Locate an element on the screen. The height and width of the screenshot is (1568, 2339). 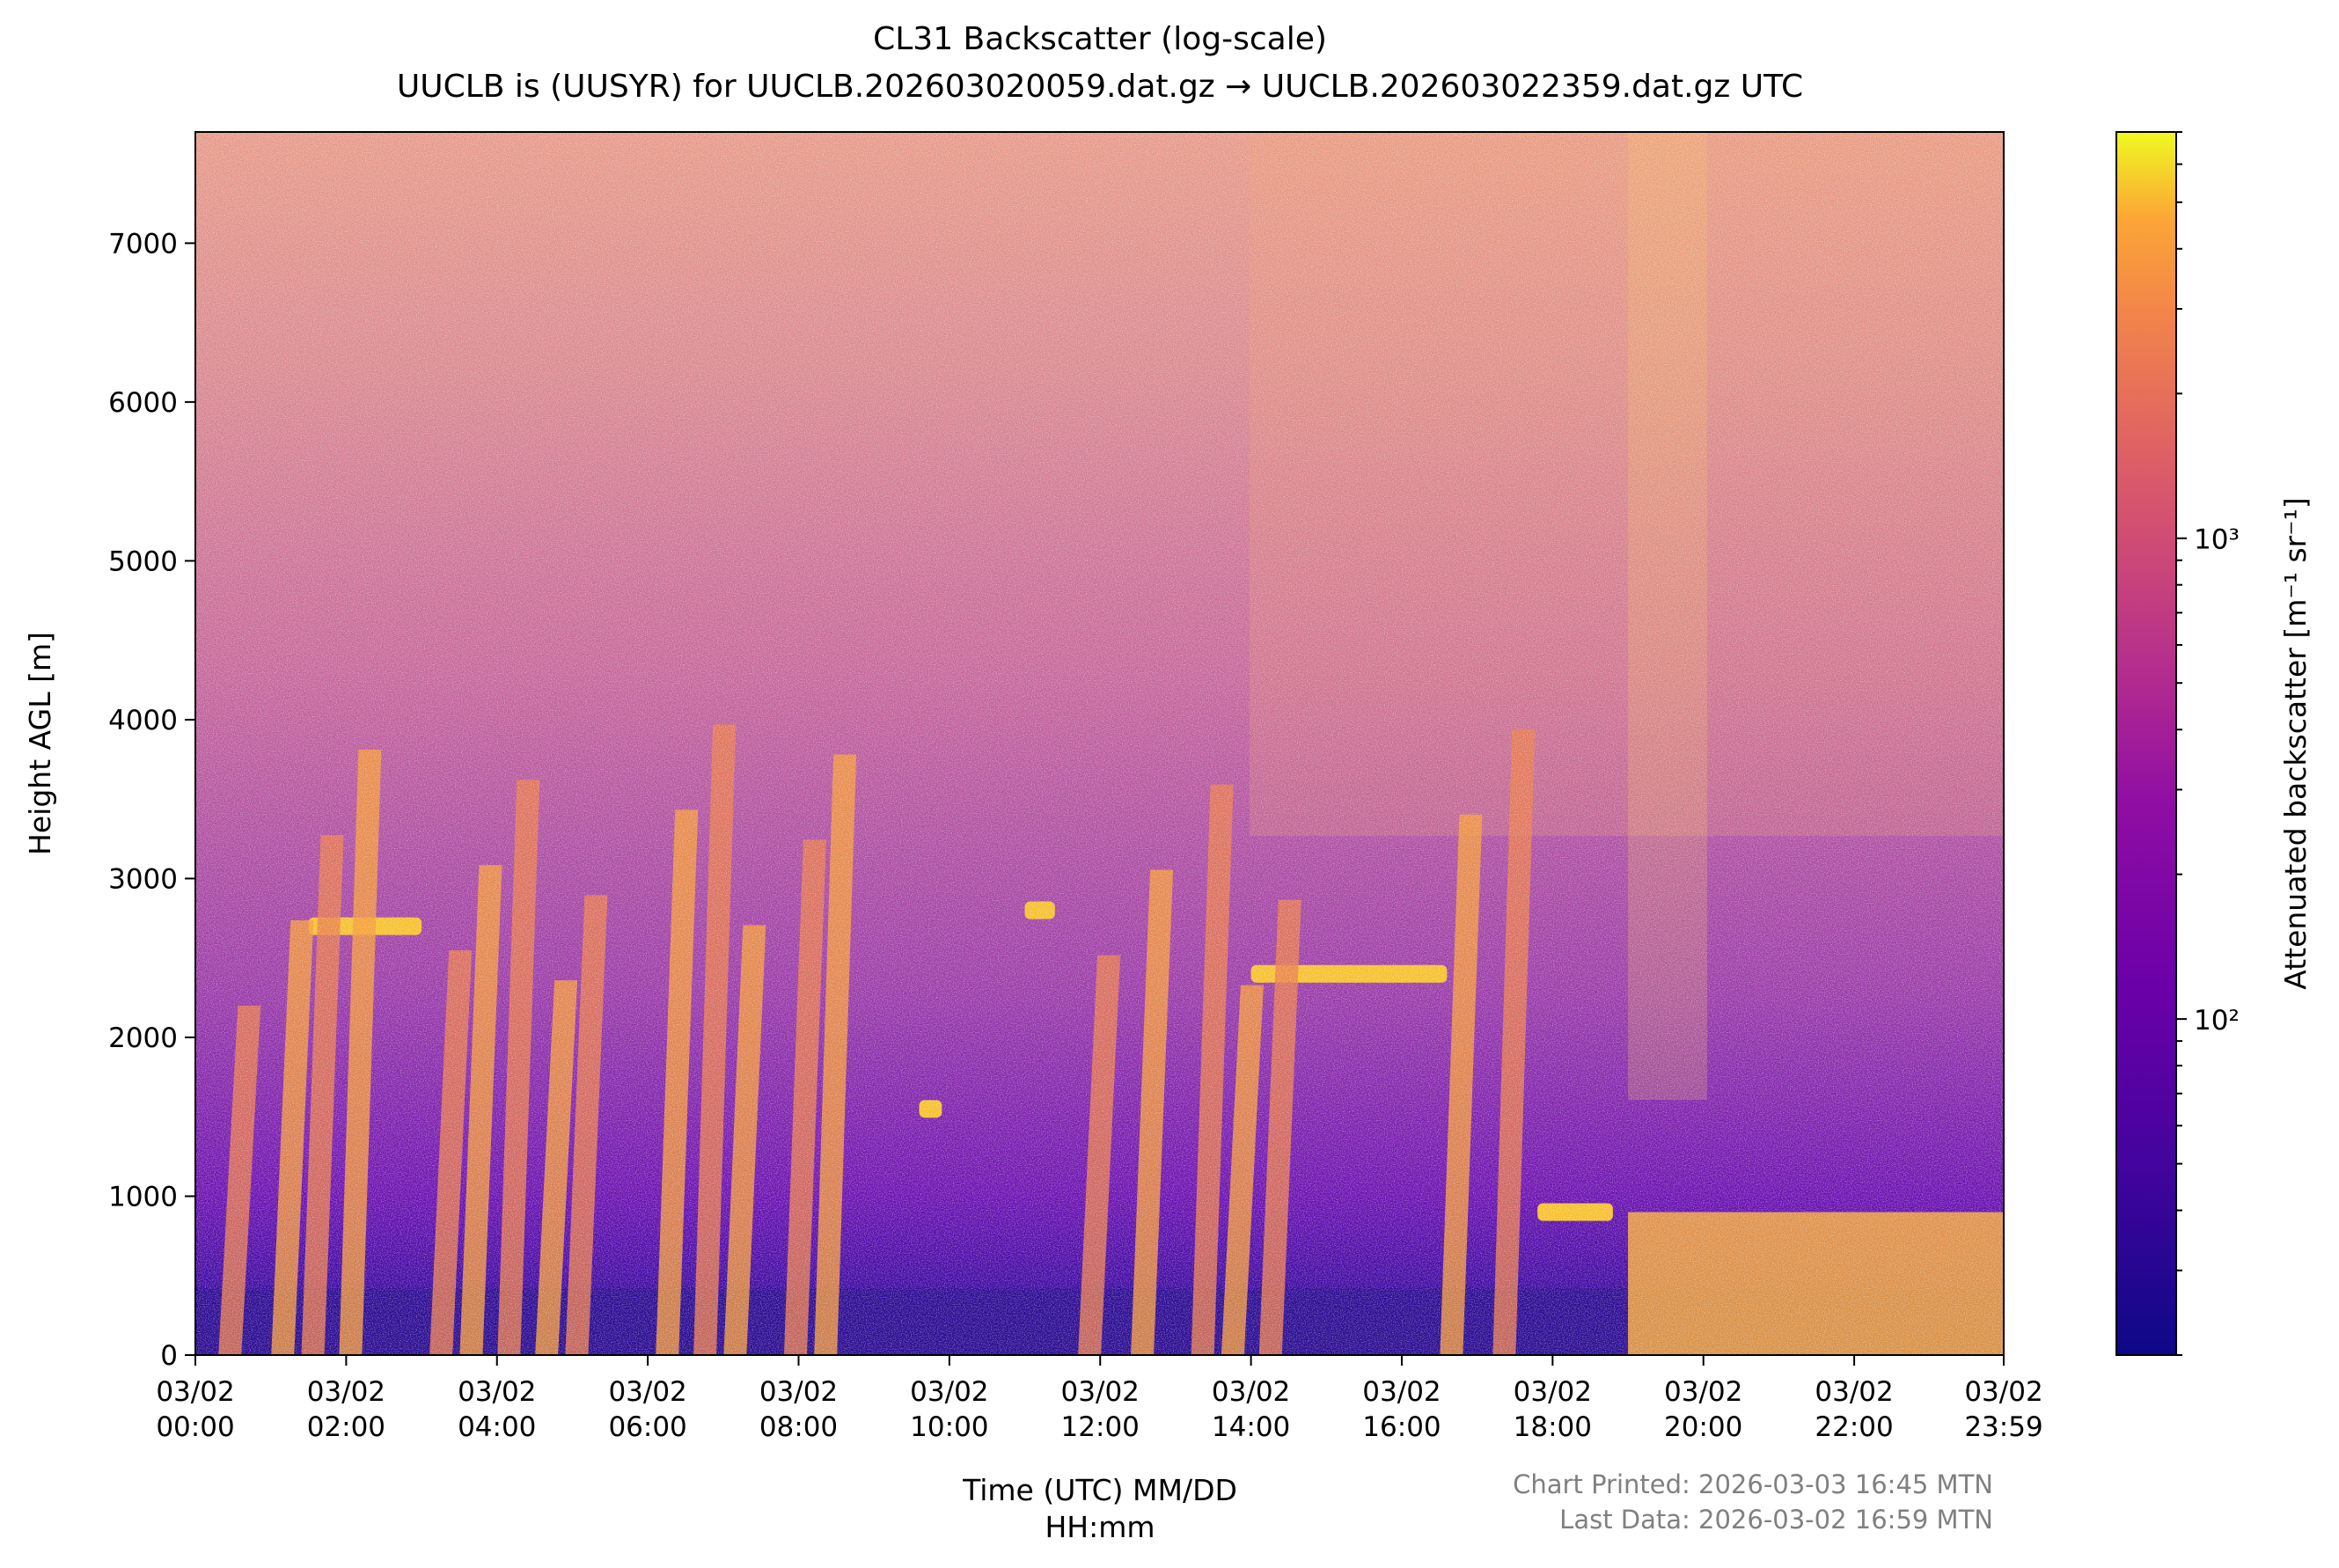
y-tick-label: 0 is located at coordinates (169, 1356).